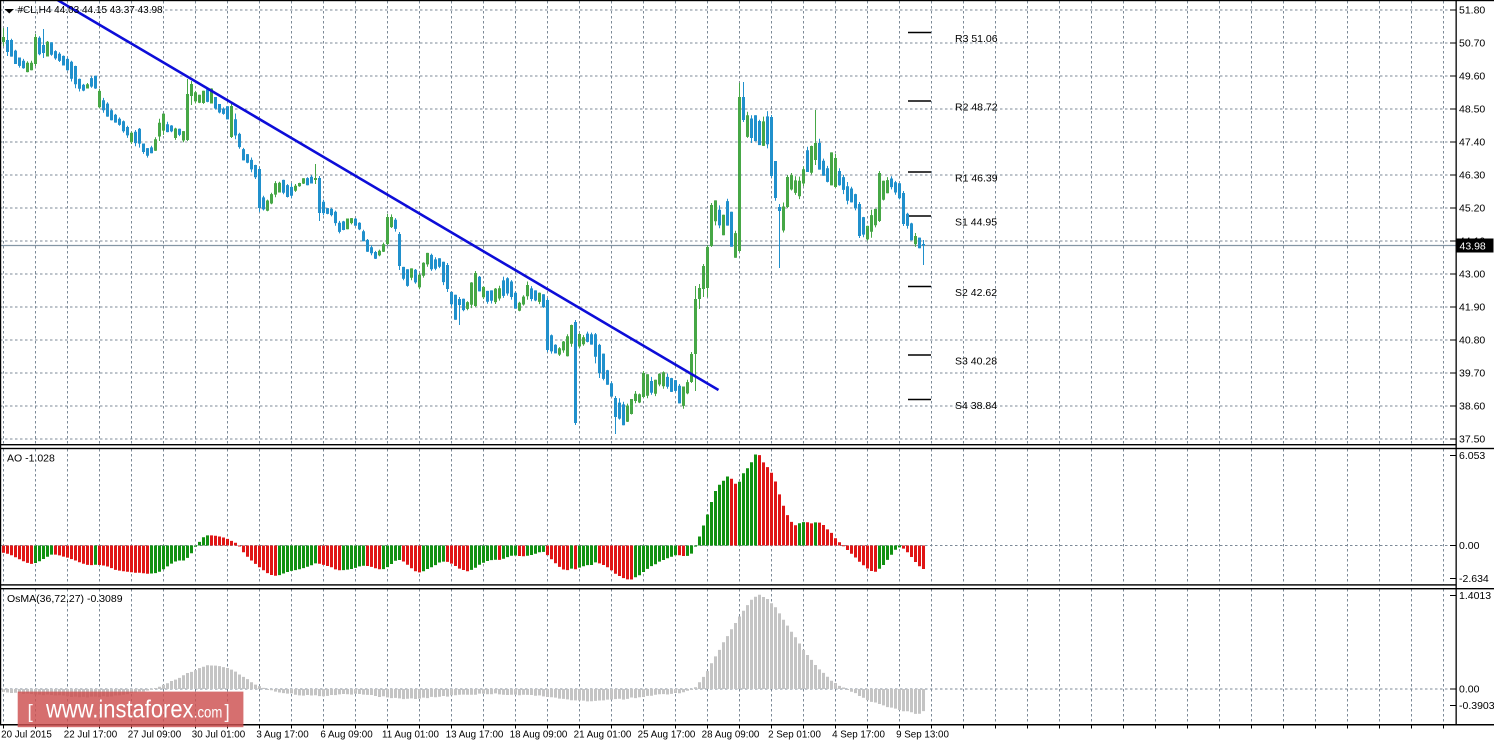 This screenshot has height=747, width=1494. I want to click on svg-text: 9 Sep 13:00, so click(922, 735).